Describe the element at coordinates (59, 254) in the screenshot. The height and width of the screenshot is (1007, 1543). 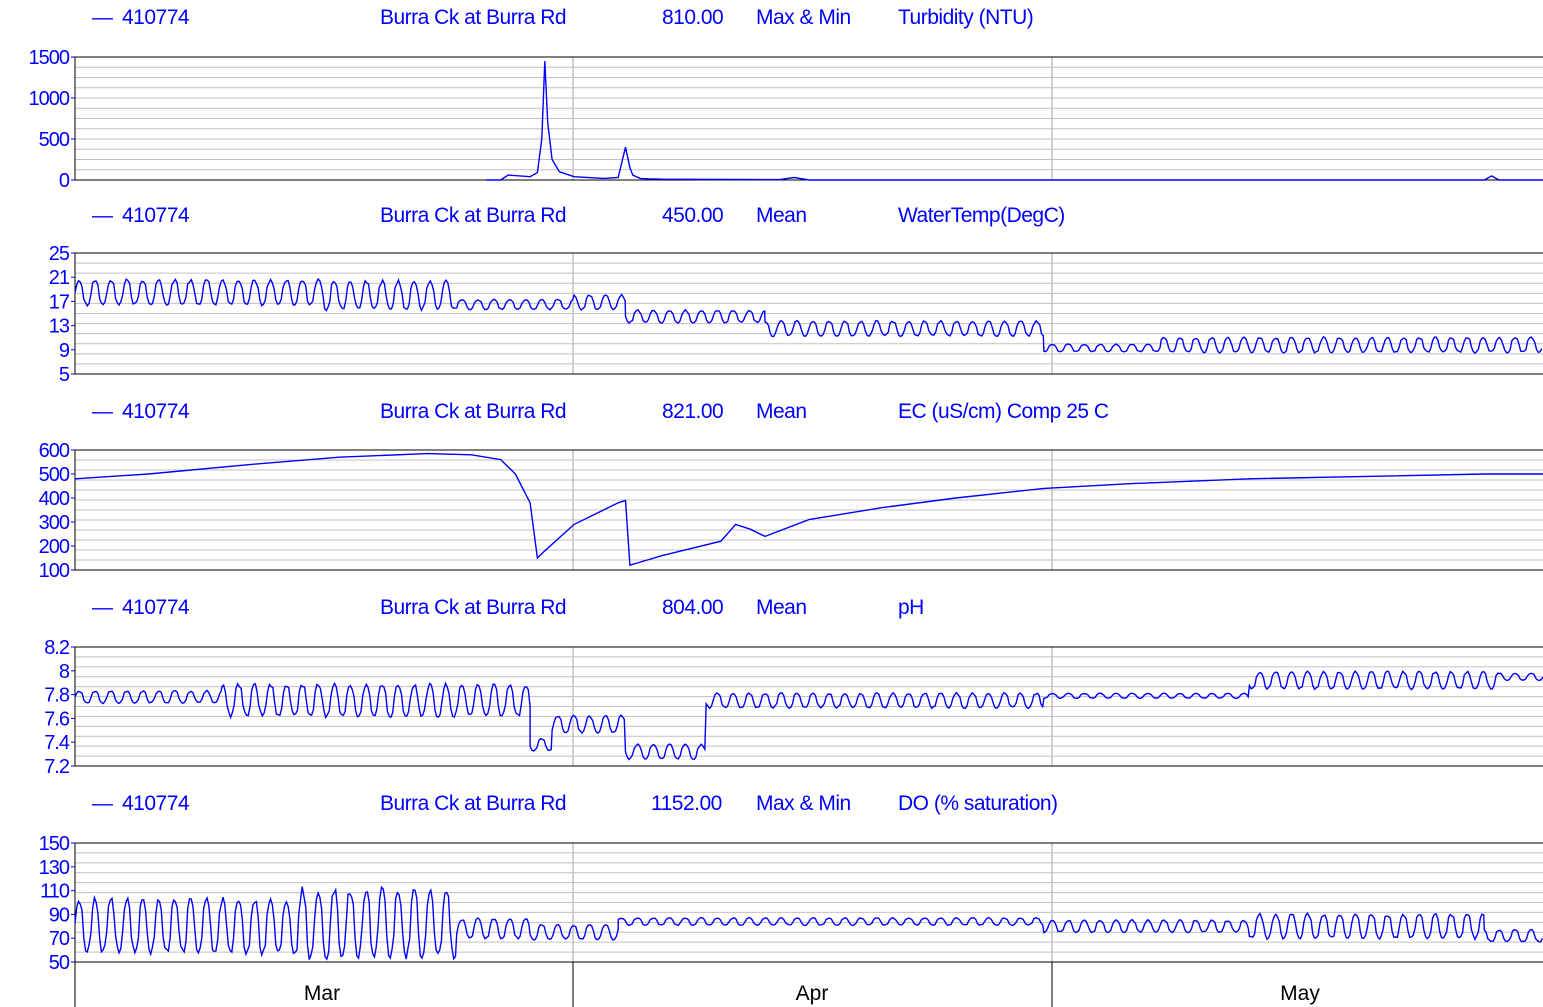
I see `y-tick-label-watertemp: 25` at that location.